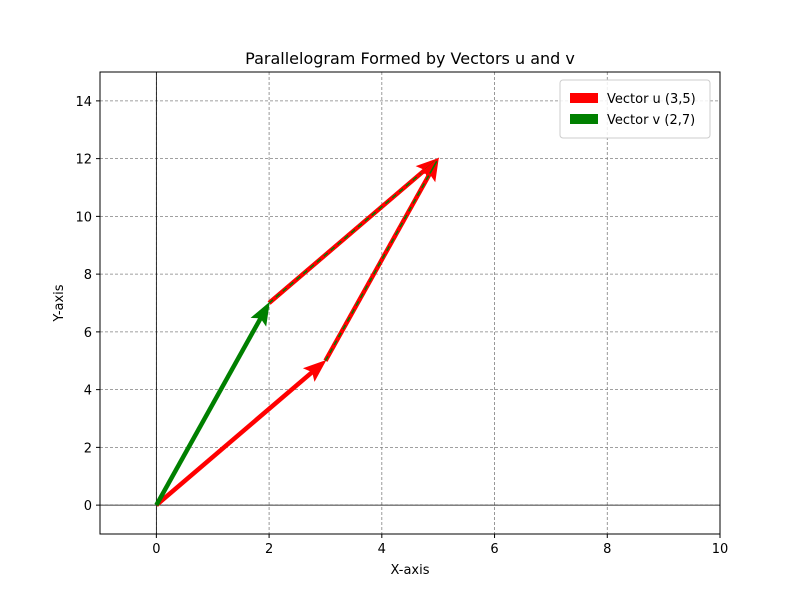  Describe the element at coordinates (269, 549) in the screenshot. I see `x-tick-label: 2` at that location.